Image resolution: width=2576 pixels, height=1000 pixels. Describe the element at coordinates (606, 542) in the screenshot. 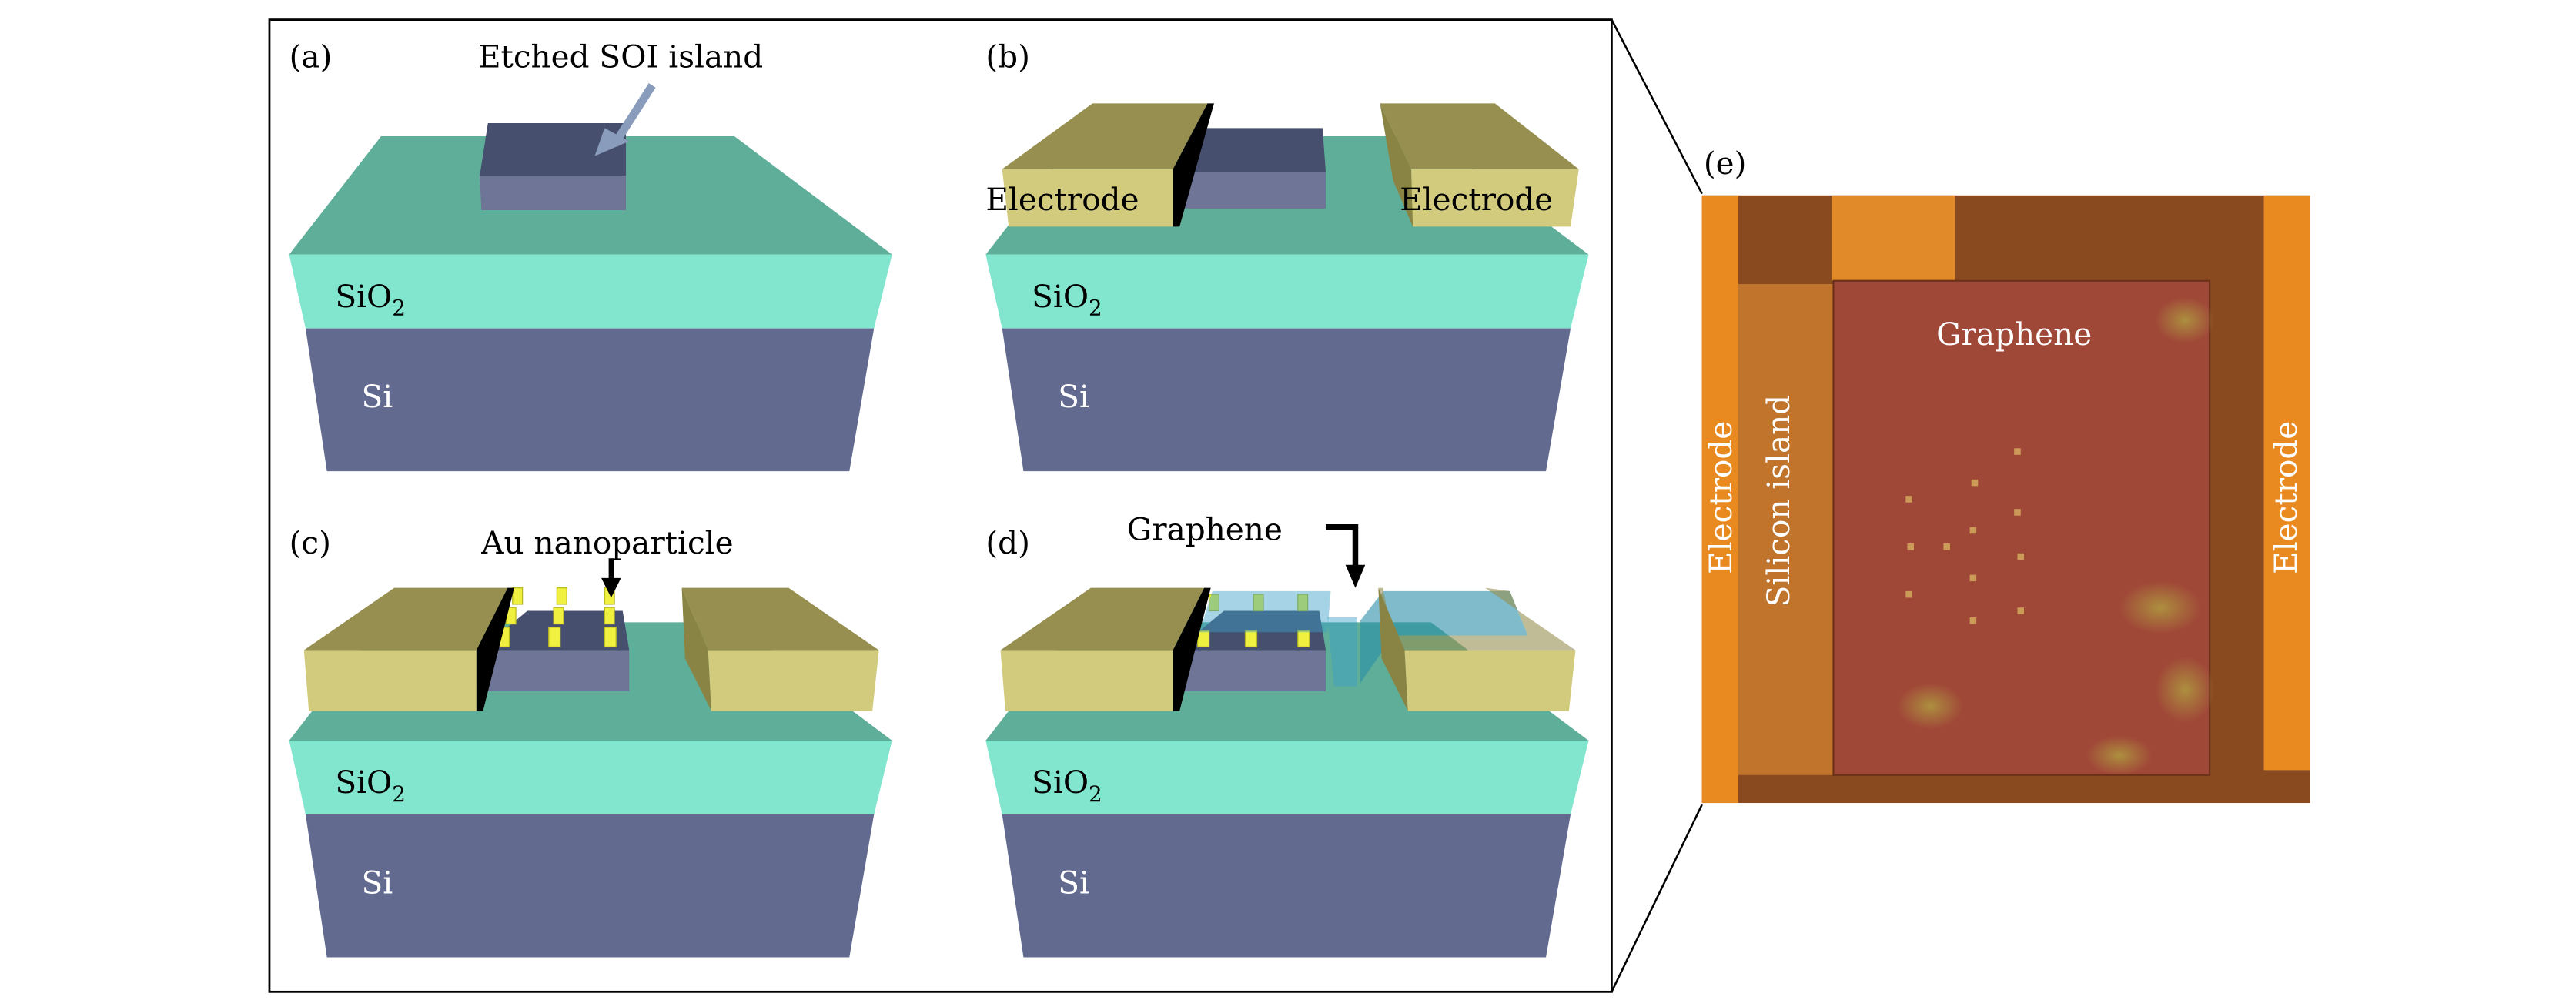

I see `annotation-au-nanoparticle: Au nanoparticle` at that location.